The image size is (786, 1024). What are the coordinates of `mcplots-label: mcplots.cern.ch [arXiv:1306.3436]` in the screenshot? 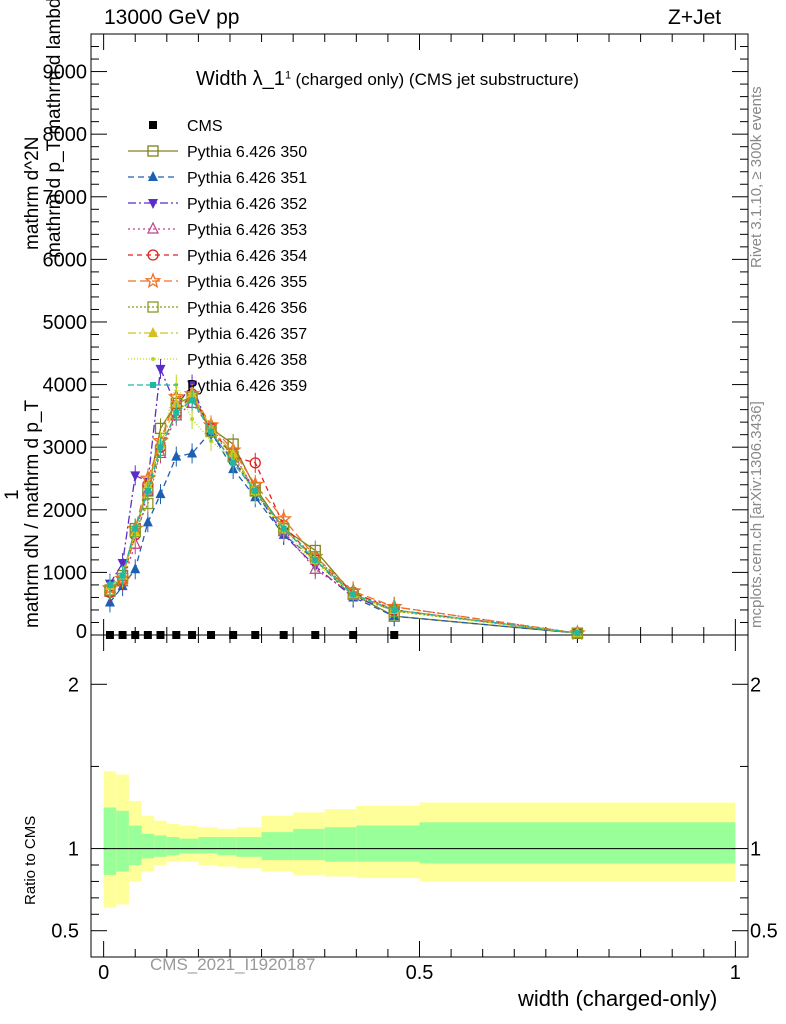 It's located at (756, 514).